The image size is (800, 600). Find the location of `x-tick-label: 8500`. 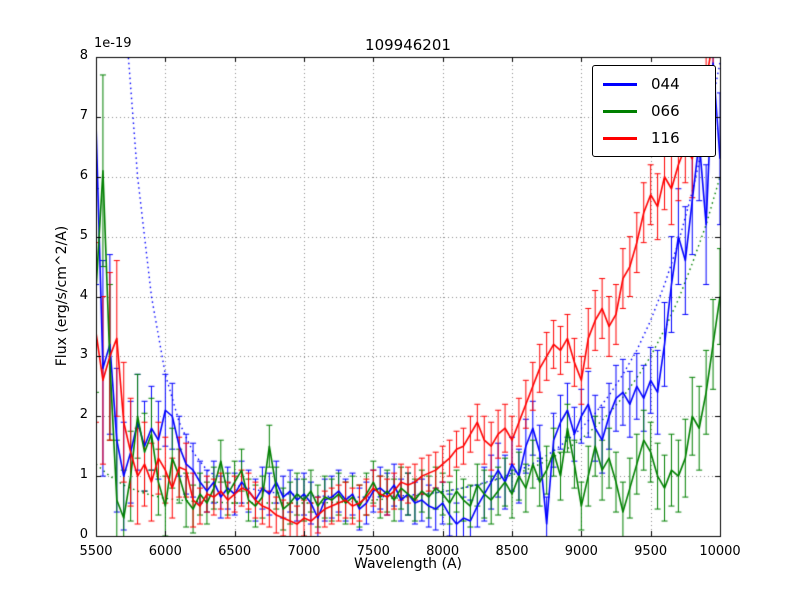

x-tick-label: 8500 is located at coordinates (512, 551).